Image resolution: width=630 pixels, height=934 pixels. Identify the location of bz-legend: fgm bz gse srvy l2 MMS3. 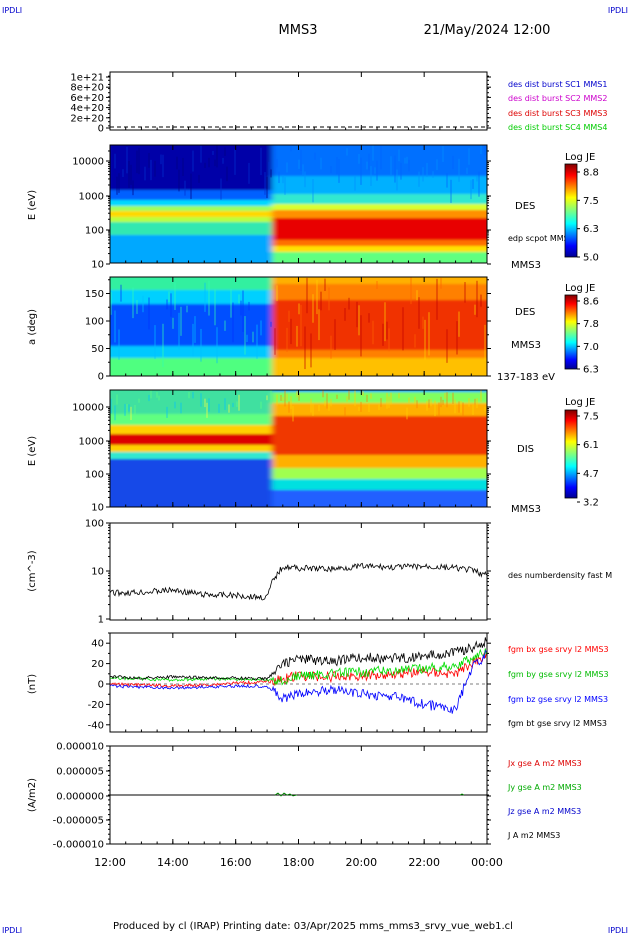
(558, 699).